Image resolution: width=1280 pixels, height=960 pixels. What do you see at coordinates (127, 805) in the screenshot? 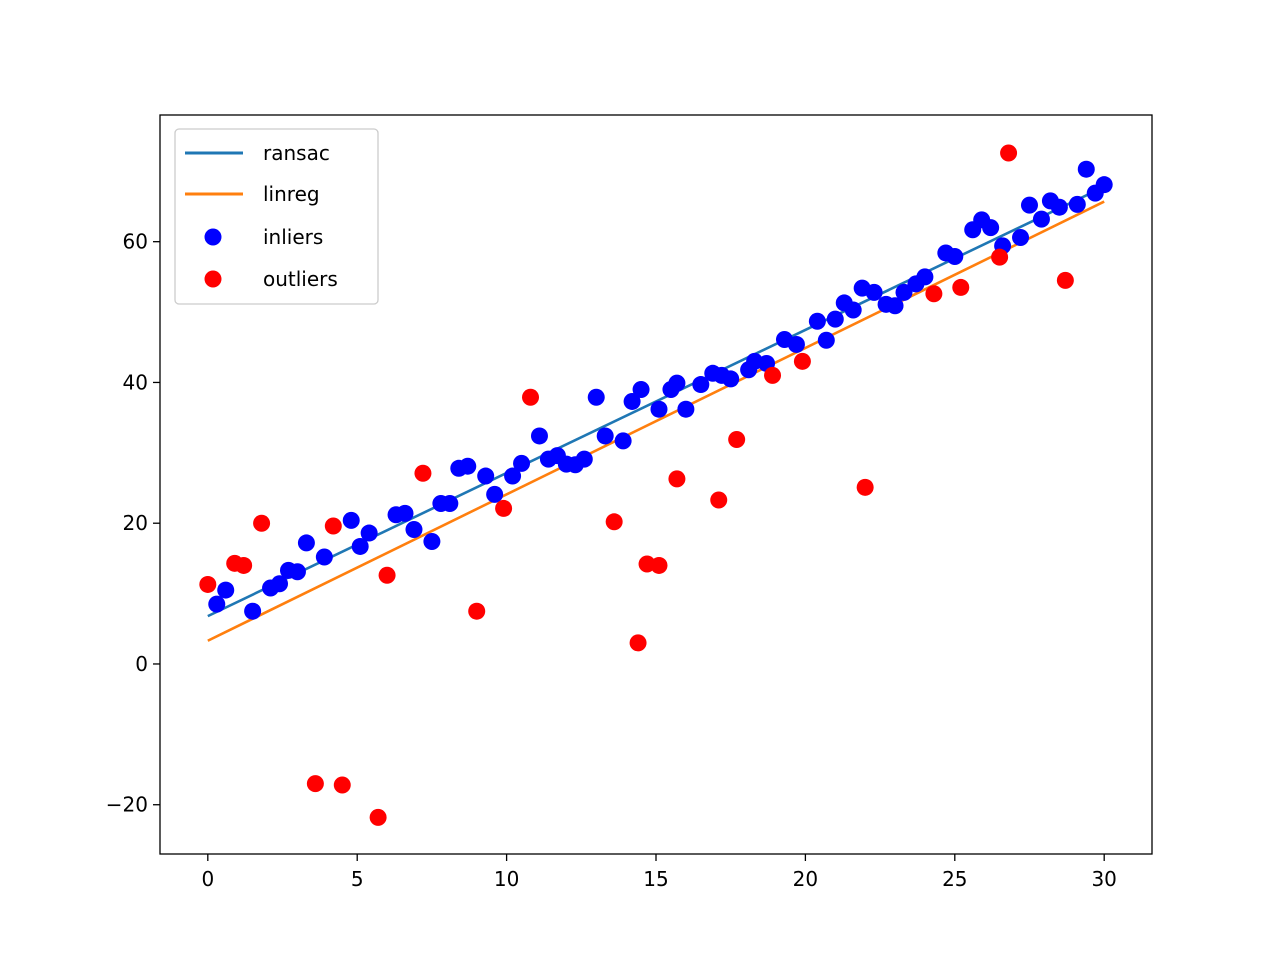
I see `y-tick-label: −20` at bounding box center [127, 805].